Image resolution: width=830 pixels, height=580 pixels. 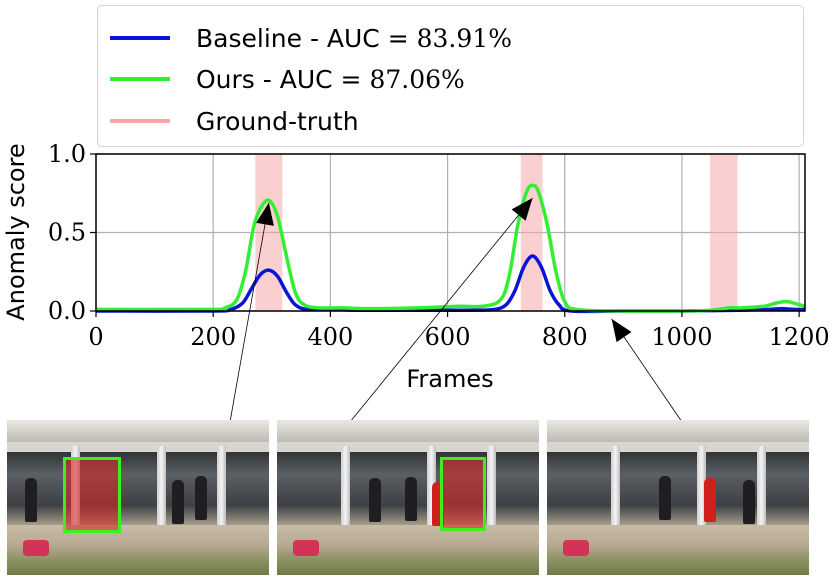 I want to click on legend-value-ours: 87.06%, so click(x=417, y=79).